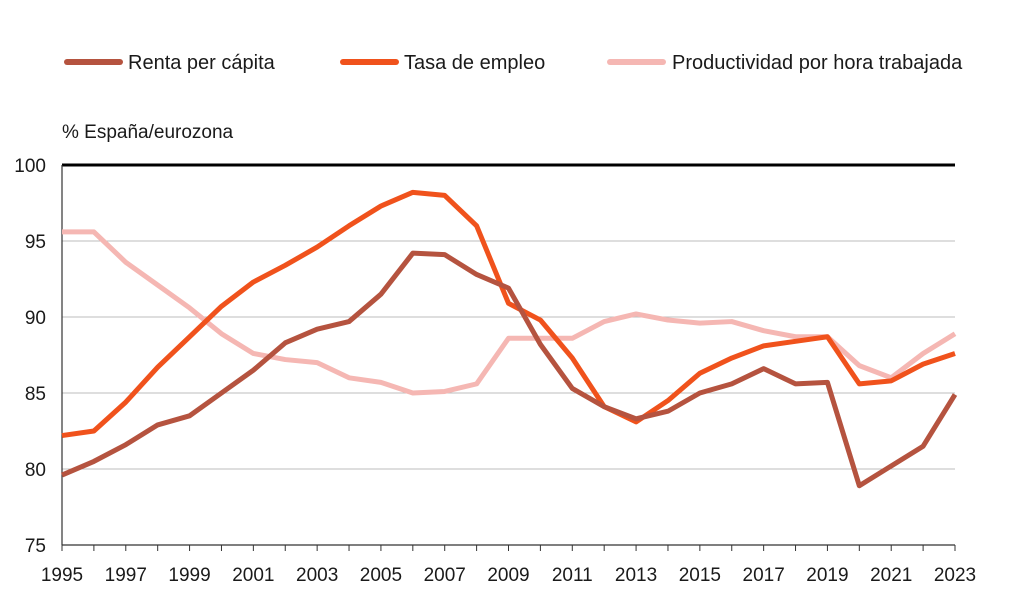 The image size is (1024, 613). What do you see at coordinates (764, 575) in the screenshot?
I see `x-tick-label: 2017` at bounding box center [764, 575].